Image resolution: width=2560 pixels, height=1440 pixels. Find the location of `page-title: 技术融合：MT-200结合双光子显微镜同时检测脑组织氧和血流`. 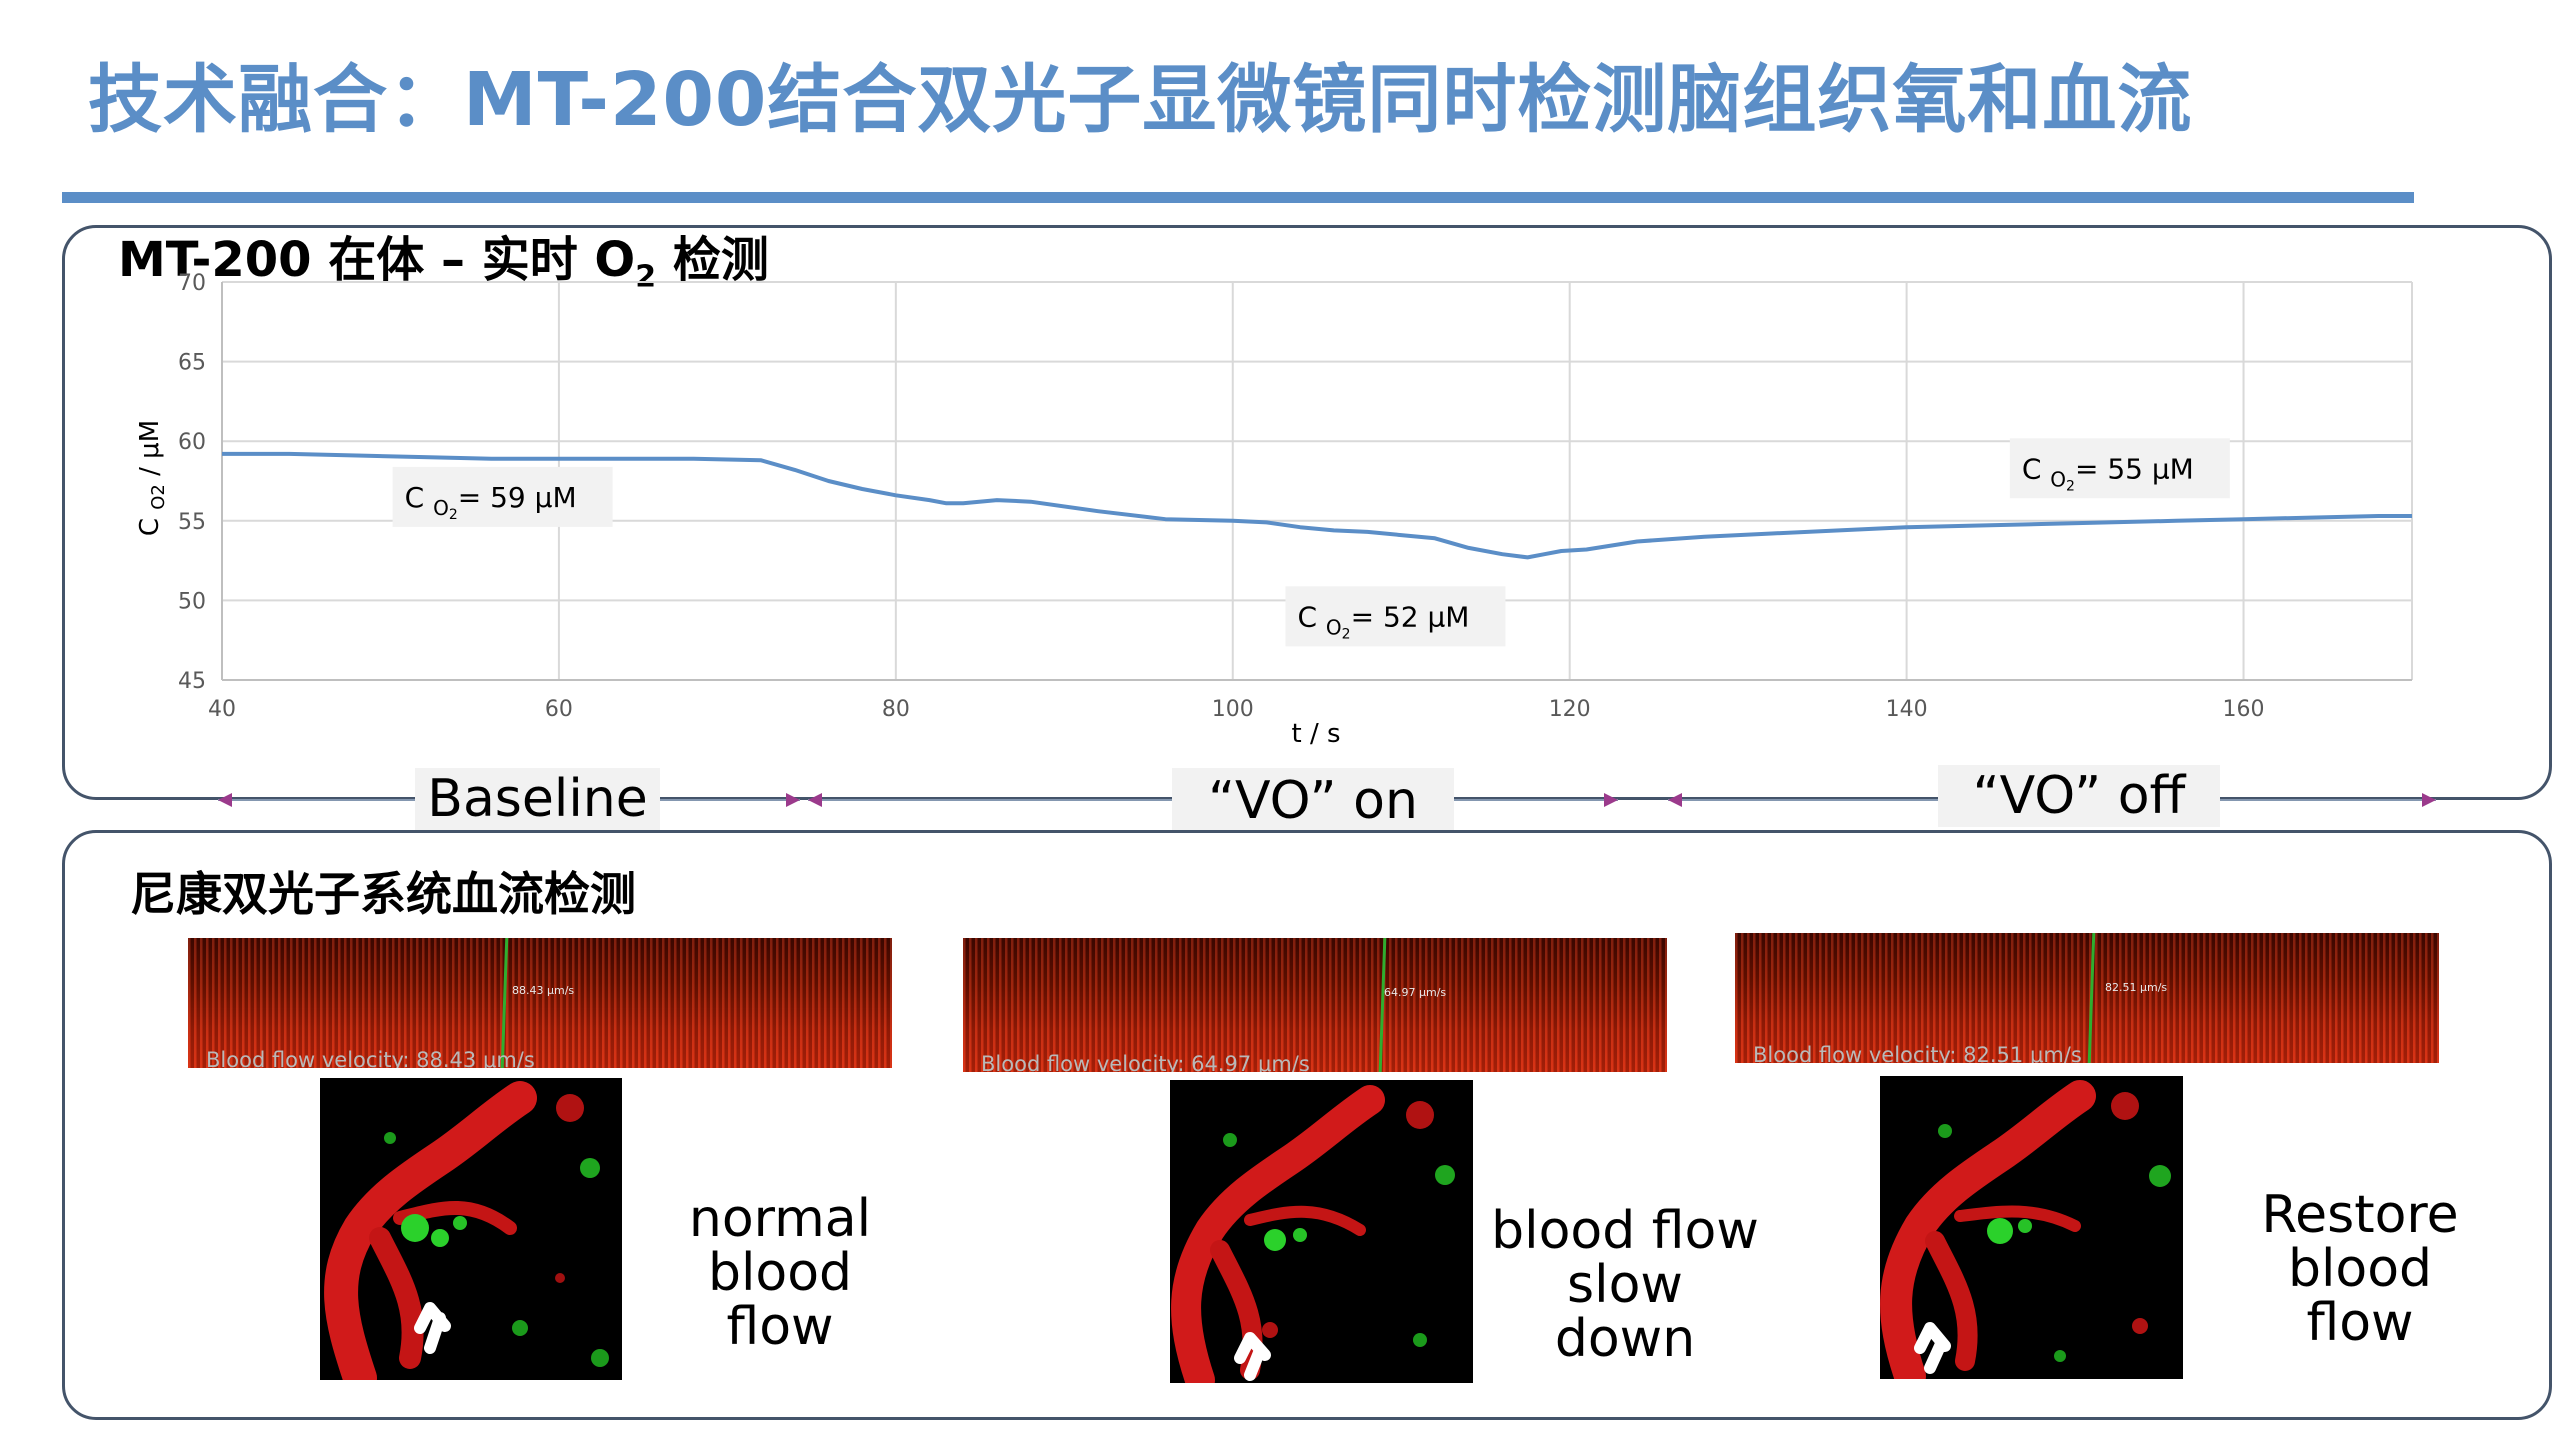

page-title: 技术融合：MT-200结合双光子显微镜同时检测脑组织氧和血流 is located at coordinates (1140, 100).